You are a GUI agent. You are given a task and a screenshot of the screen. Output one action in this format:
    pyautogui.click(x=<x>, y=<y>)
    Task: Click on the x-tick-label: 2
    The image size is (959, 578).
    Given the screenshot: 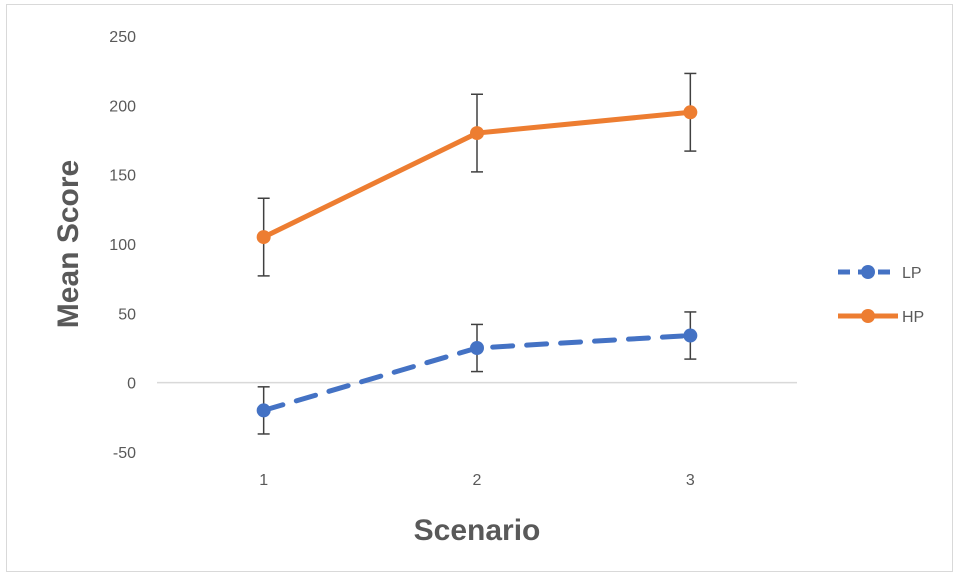 What is the action you would take?
    pyautogui.click(x=477, y=480)
    